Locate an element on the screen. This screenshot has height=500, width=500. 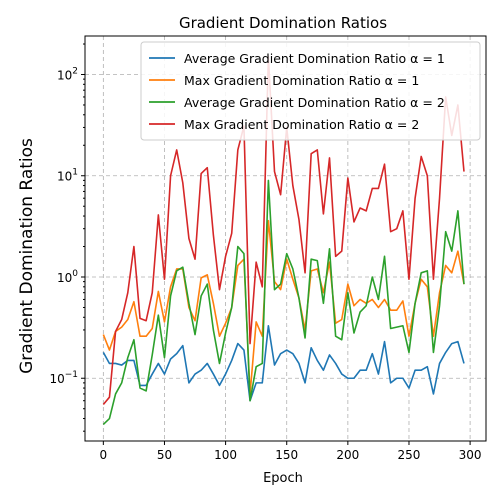
y-axis-label: Gradient Domination Ratios is located at coordinates (27, 256).